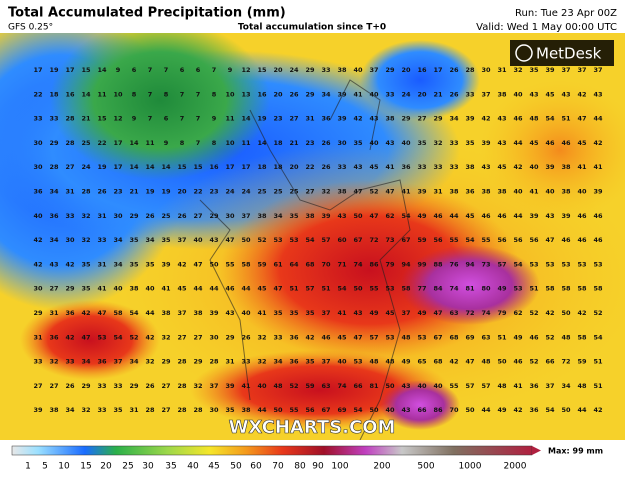 The image size is (625, 484). Describe the element at coordinates (485, 386) in the screenshot. I see `grid-value: 57` at that location.